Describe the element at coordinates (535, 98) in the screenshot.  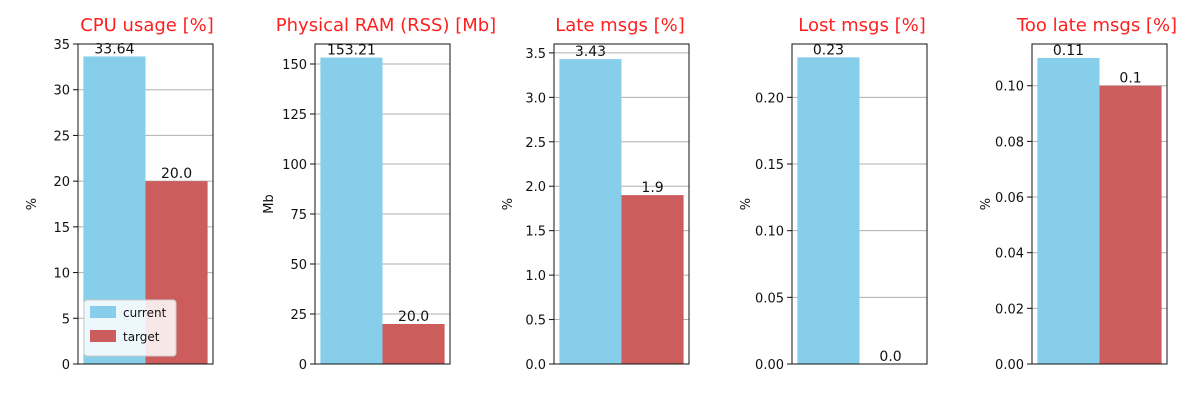
I see `y-tick-label: 3.0` at that location.